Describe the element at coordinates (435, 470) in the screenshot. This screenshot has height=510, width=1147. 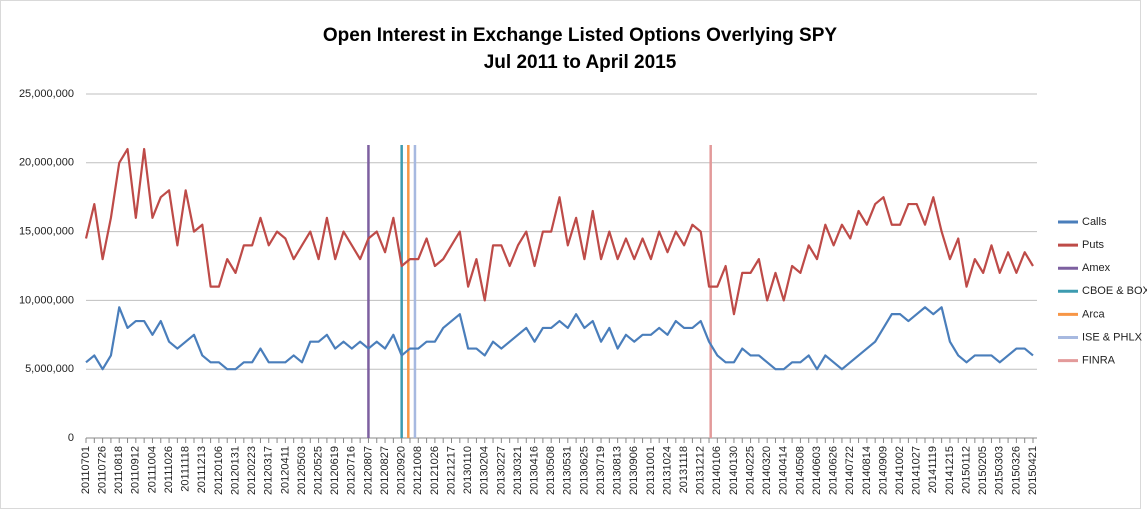
I see `x-tick-label: 20121026` at that location.